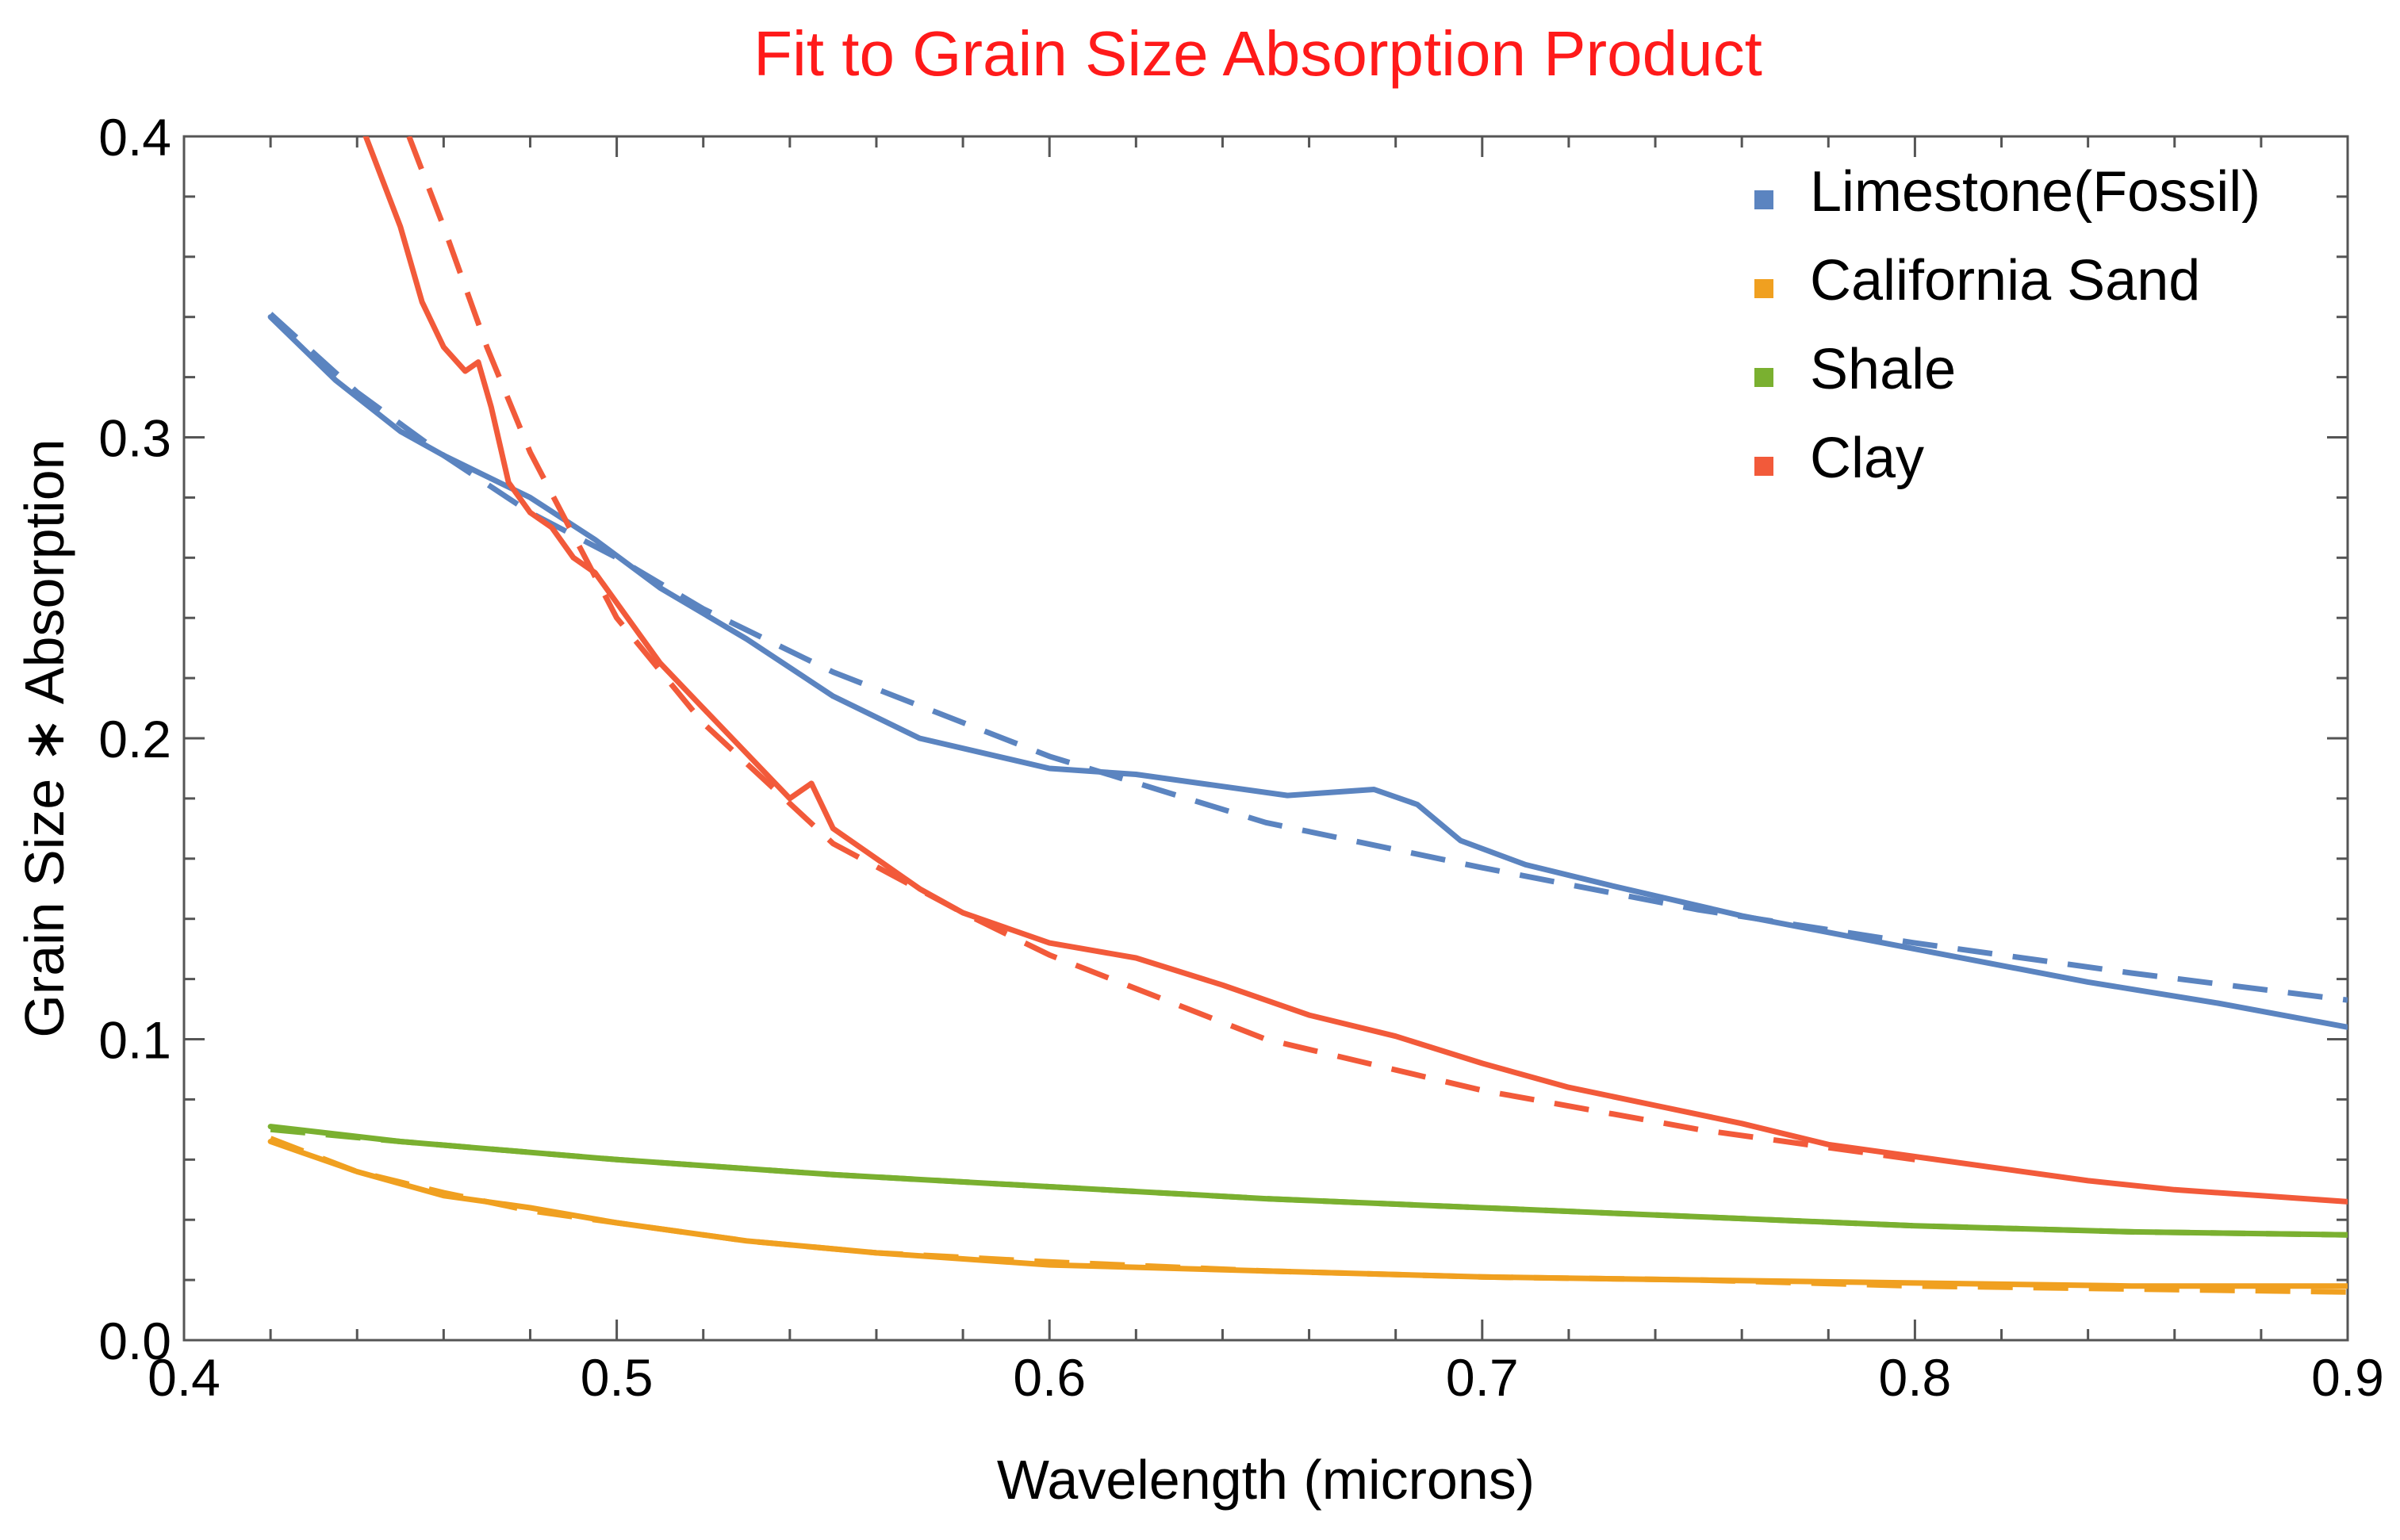 This screenshot has height=1540, width=2400. What do you see at coordinates (2005, 280) in the screenshot?
I see `legend-label: California Sand` at bounding box center [2005, 280].